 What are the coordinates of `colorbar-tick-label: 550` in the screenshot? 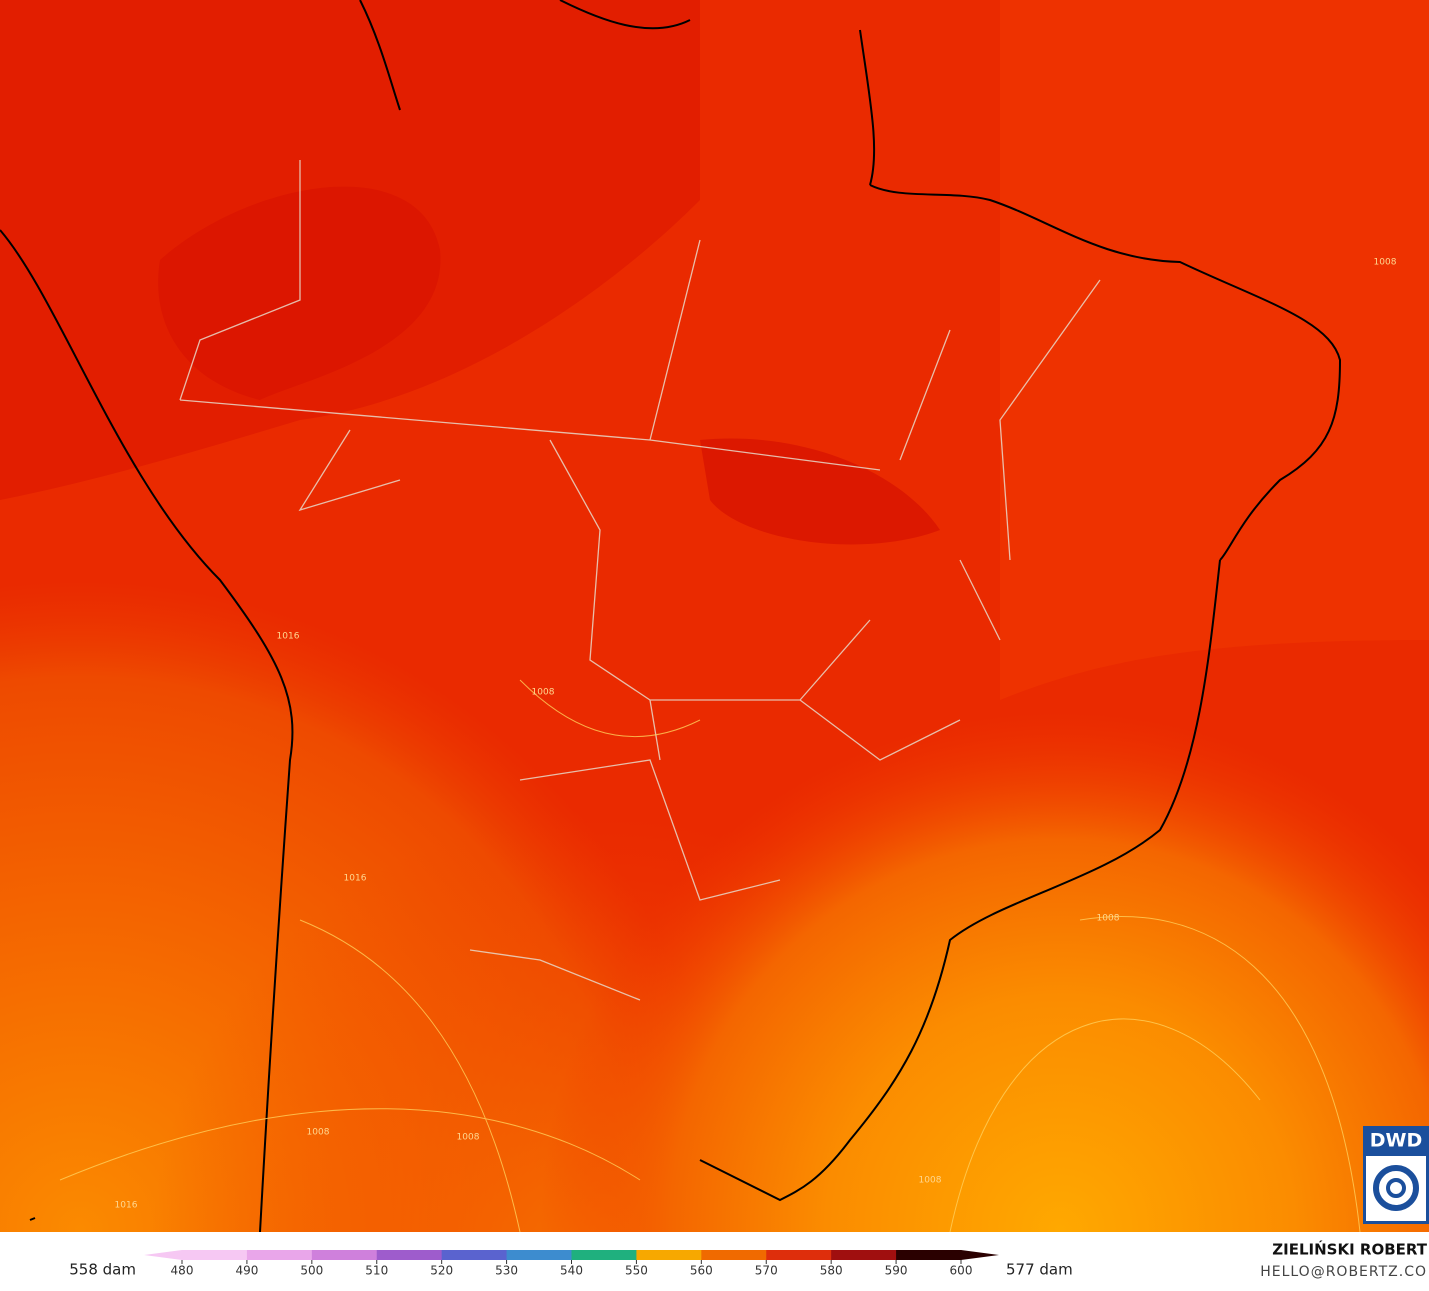 It's located at (636, 1271).